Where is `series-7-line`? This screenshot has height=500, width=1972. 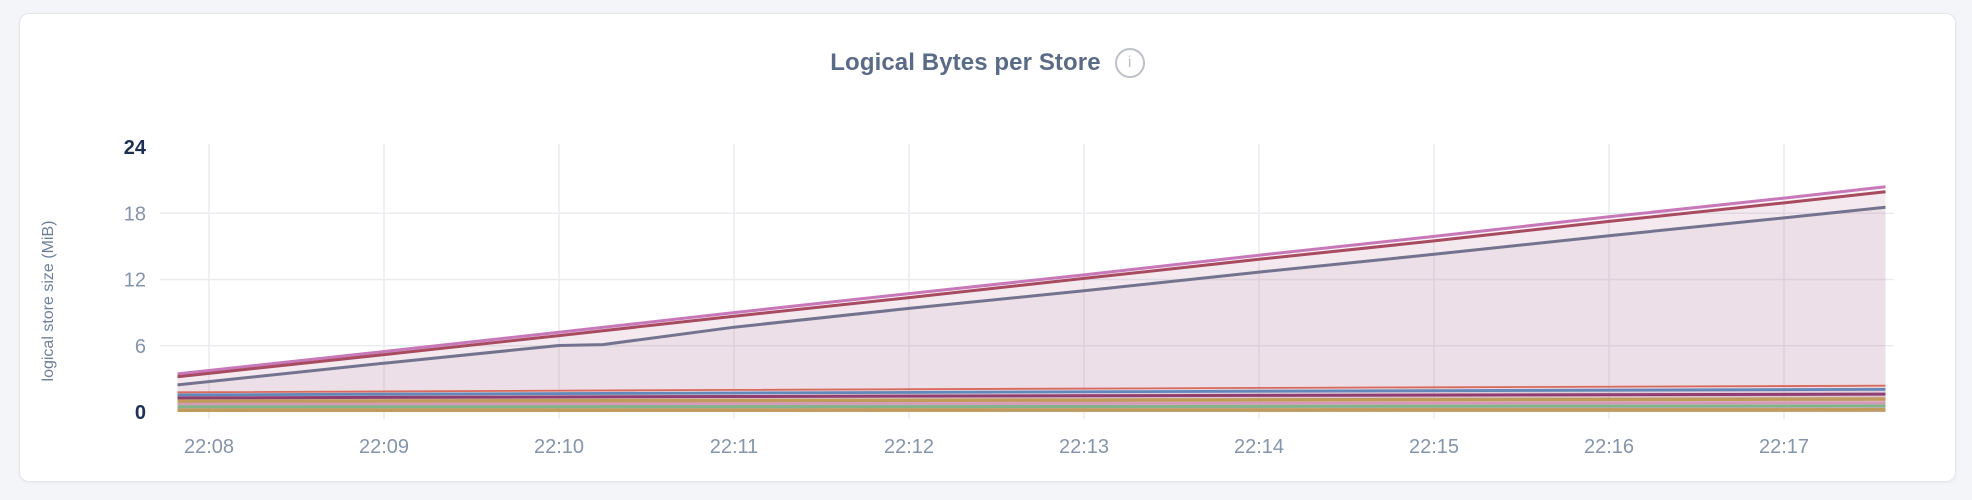
series-7-line is located at coordinates (1031, 400).